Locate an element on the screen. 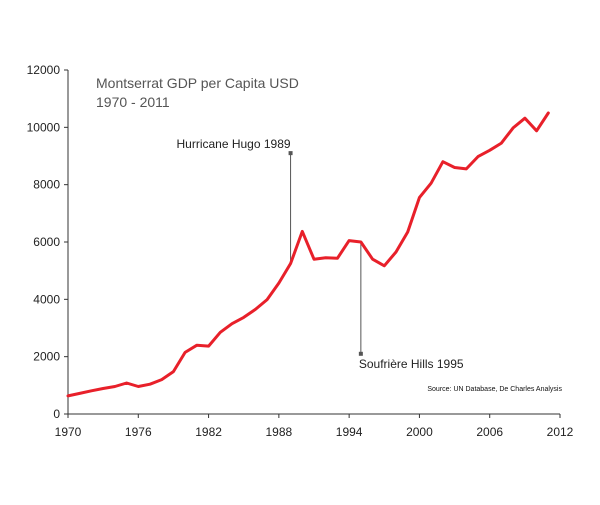  x-tick-label: 1982 is located at coordinates (208, 432).